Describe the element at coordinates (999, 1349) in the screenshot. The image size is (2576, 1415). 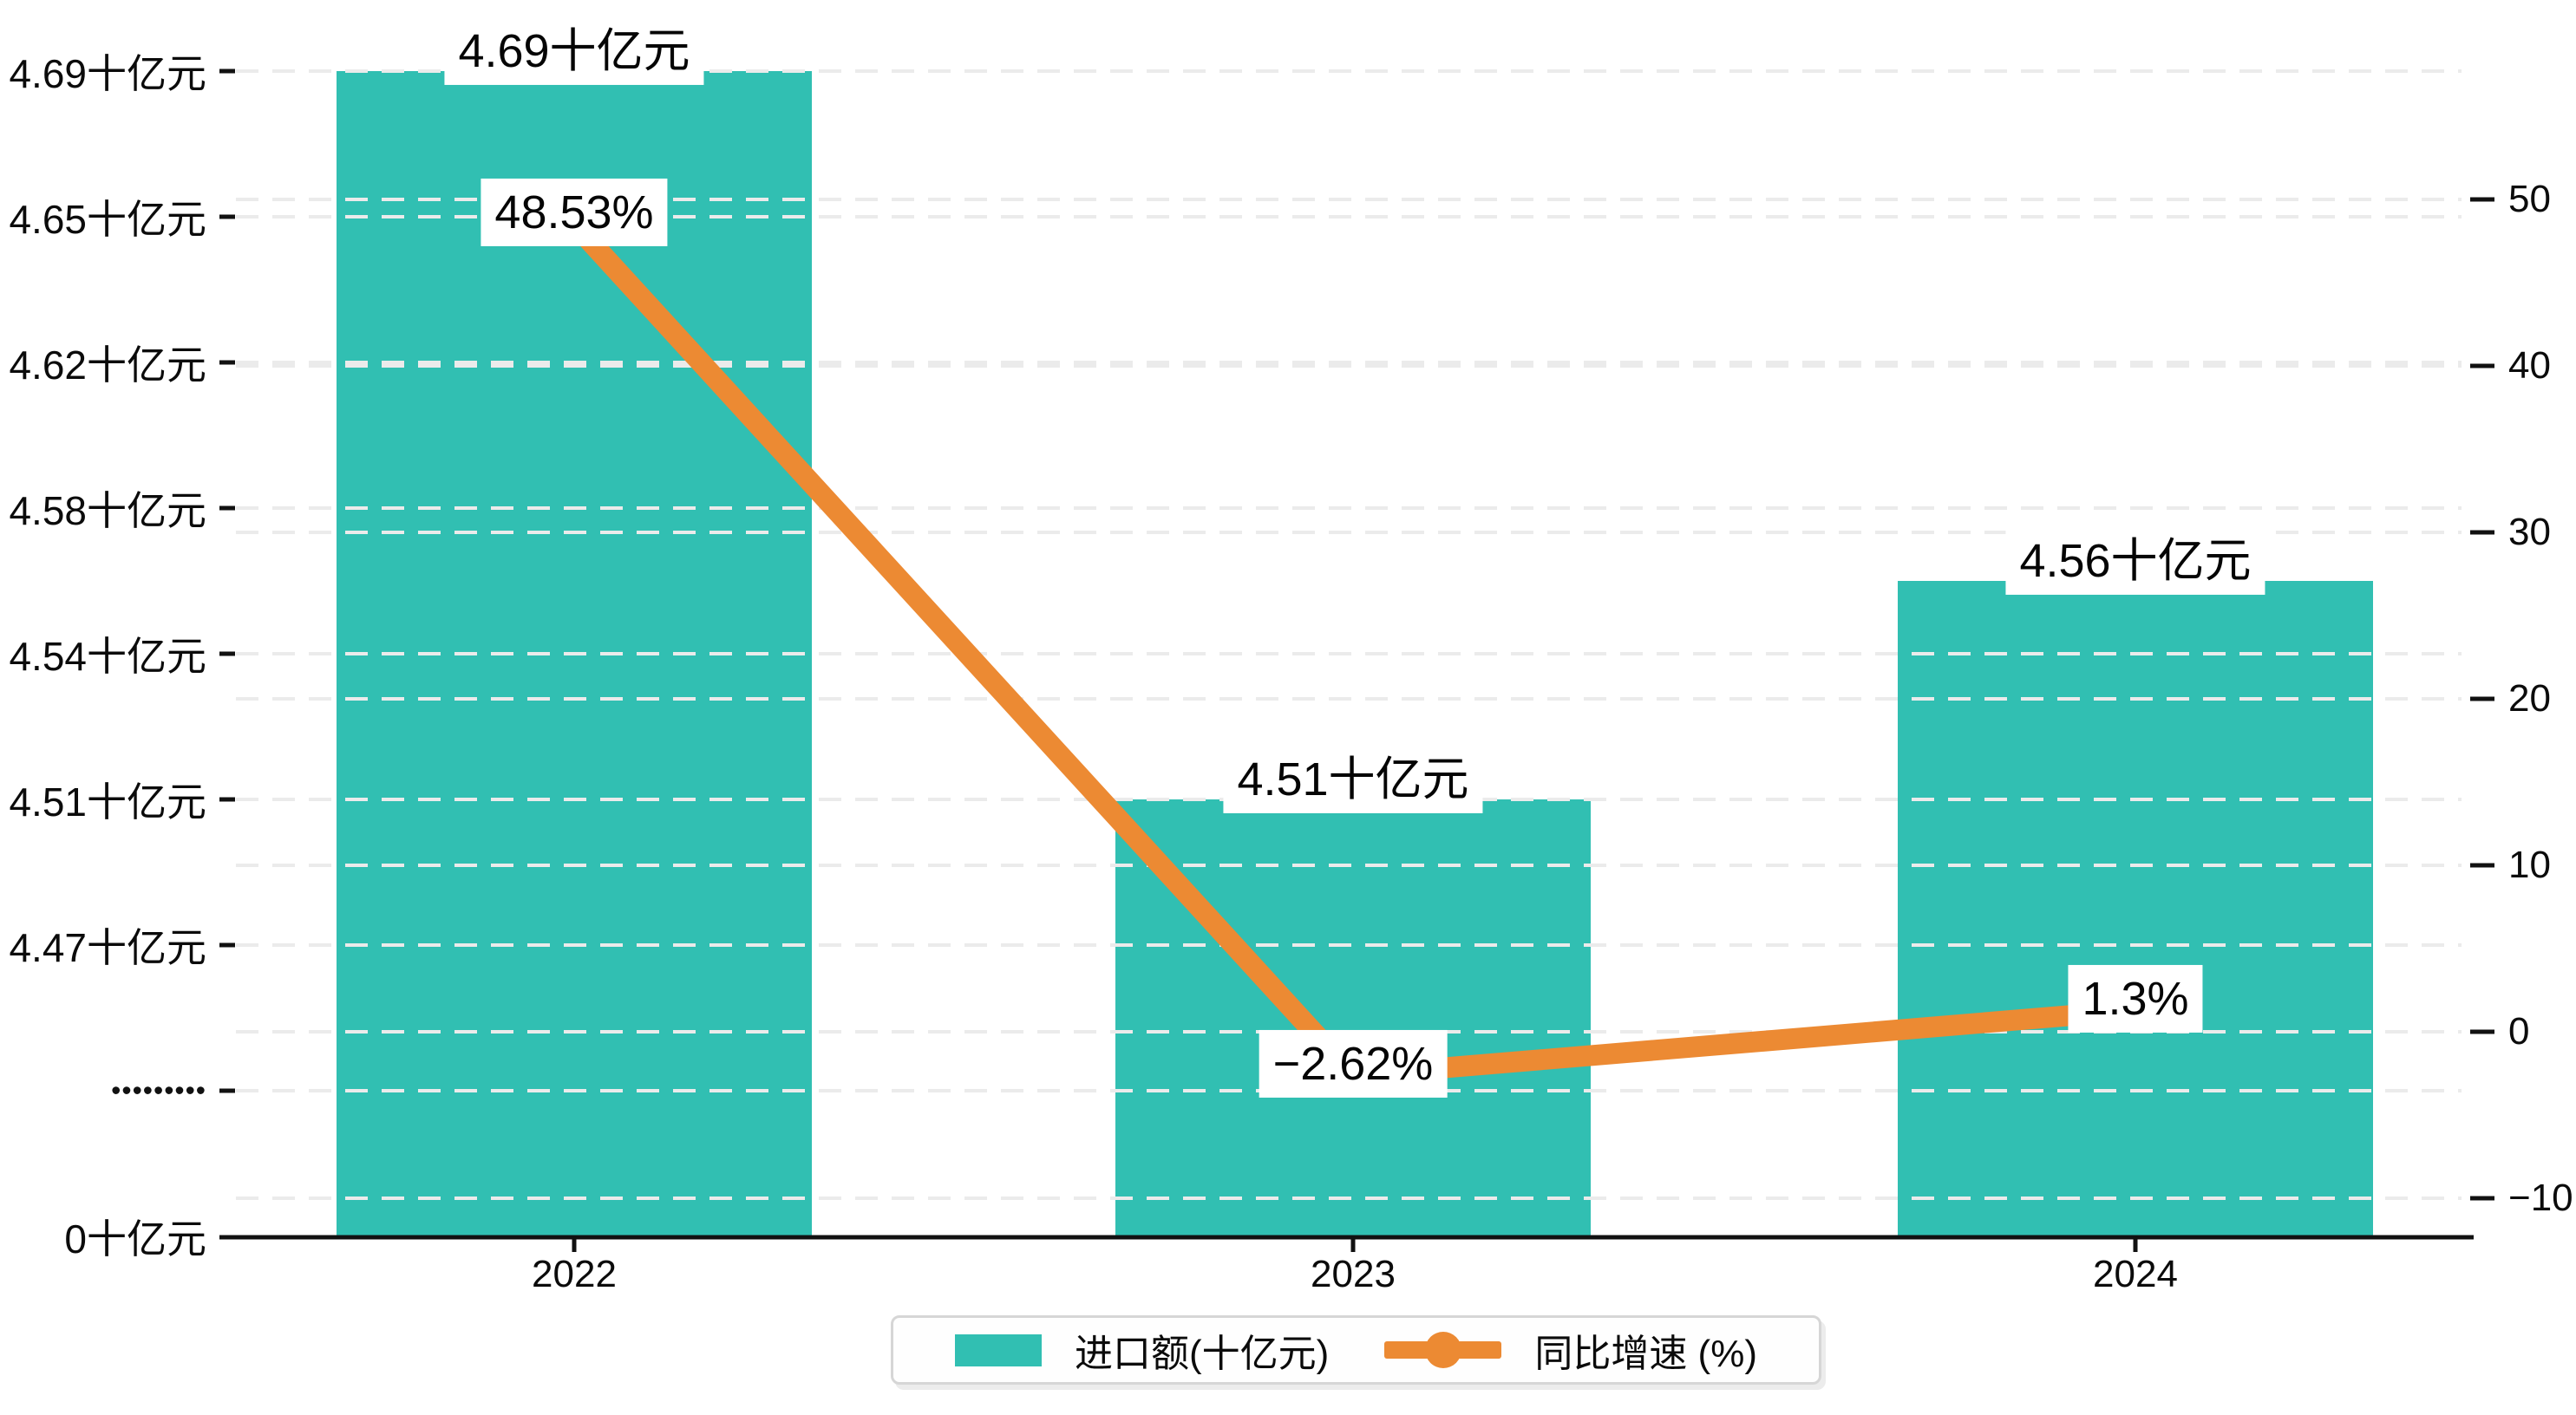
I see `bar-series-swatch-icon` at that location.